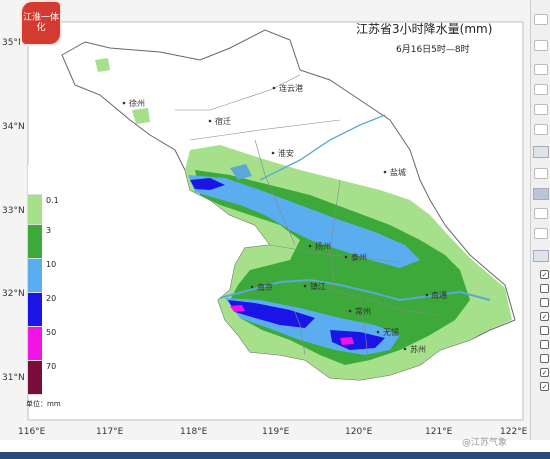 The height and width of the screenshot is (459, 550). What do you see at coordinates (13, 294) in the screenshot?
I see `lat-label: 32°N` at bounding box center [13, 294].